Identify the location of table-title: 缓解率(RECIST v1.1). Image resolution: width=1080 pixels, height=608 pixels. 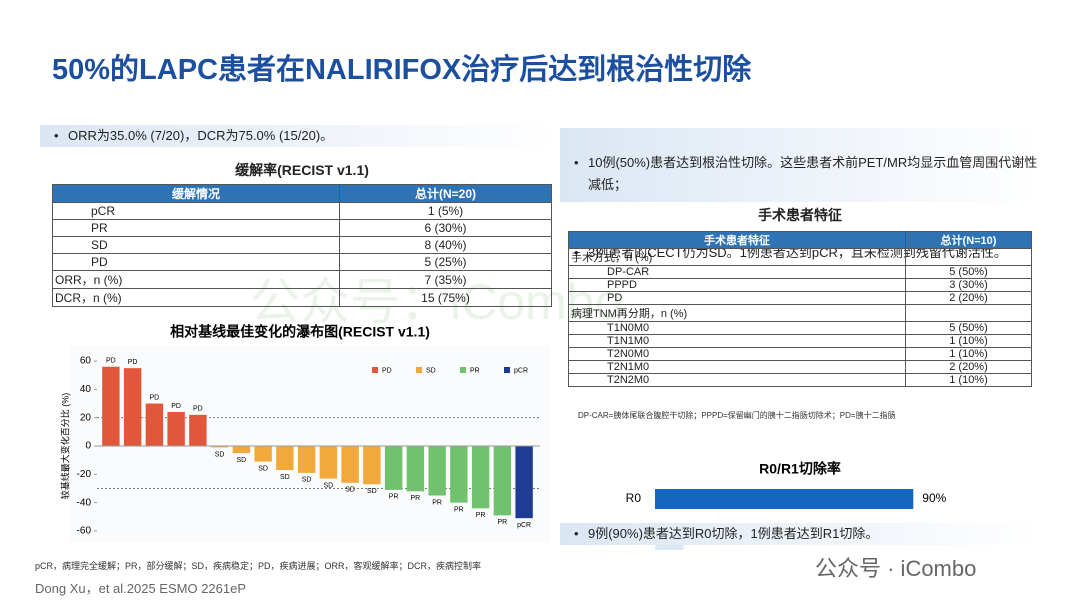
(302, 170).